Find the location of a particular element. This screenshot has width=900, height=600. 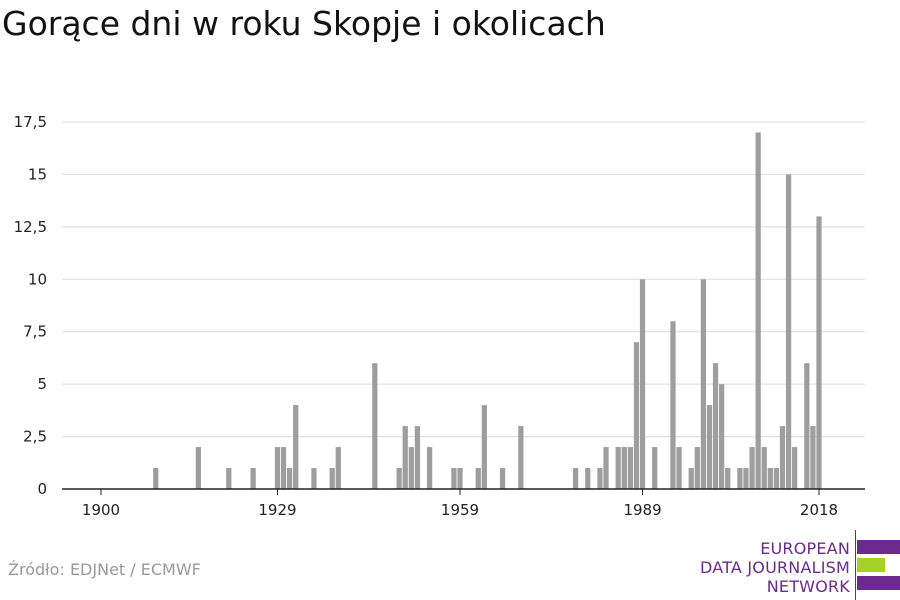

logo-bar-top is located at coordinates (878, 547).